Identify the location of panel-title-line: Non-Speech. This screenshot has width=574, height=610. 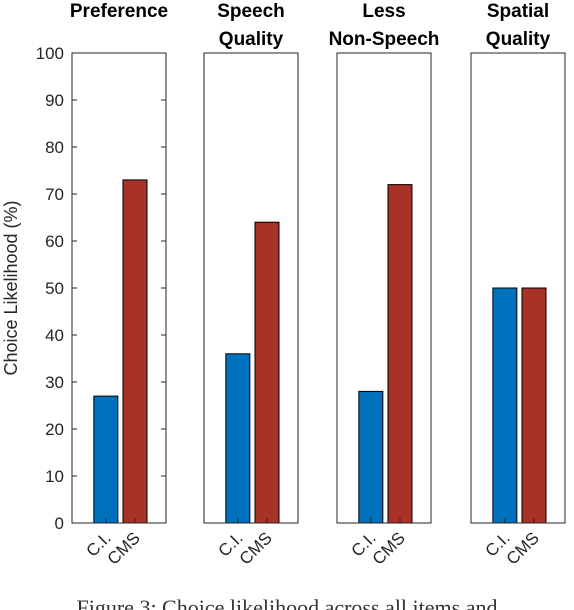
(384, 39).